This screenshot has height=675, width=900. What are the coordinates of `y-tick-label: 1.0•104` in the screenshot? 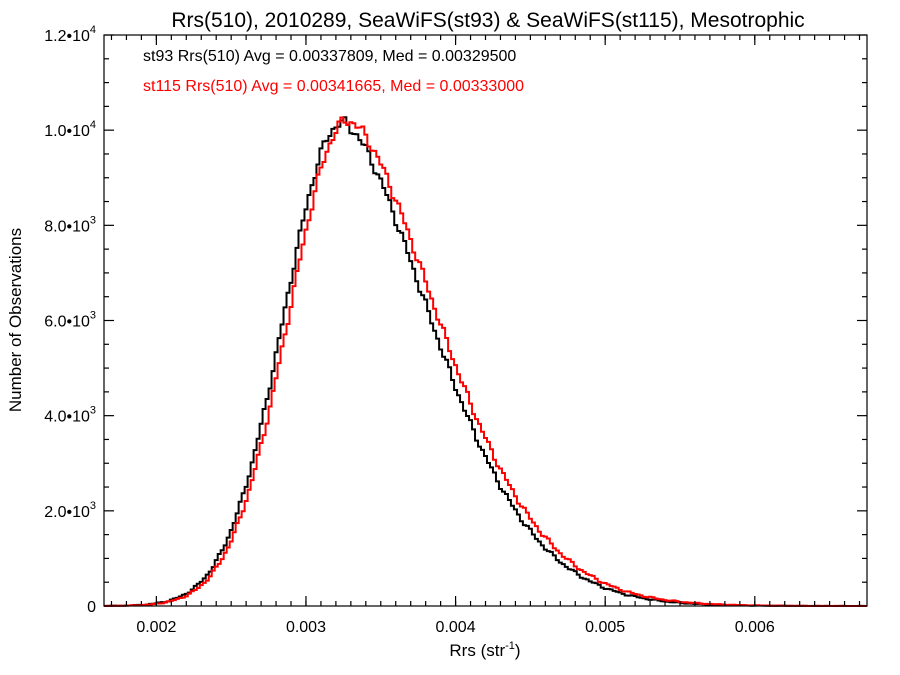 It's located at (70, 129).